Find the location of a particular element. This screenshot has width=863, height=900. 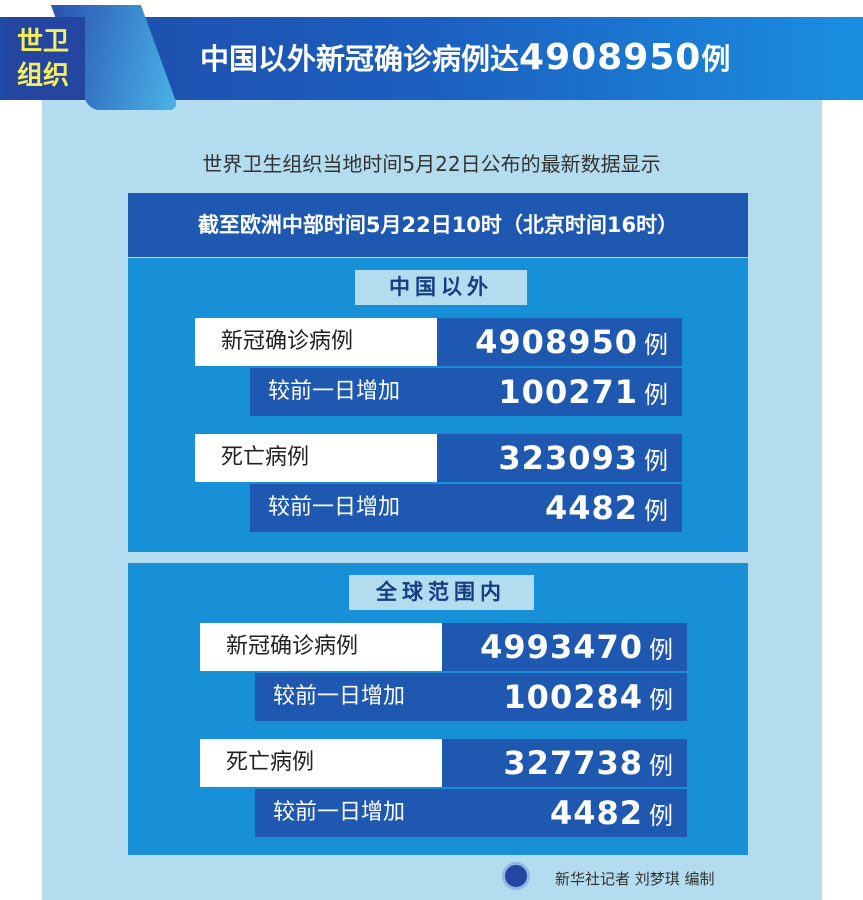

increase-number: 100284 is located at coordinates (573, 697).